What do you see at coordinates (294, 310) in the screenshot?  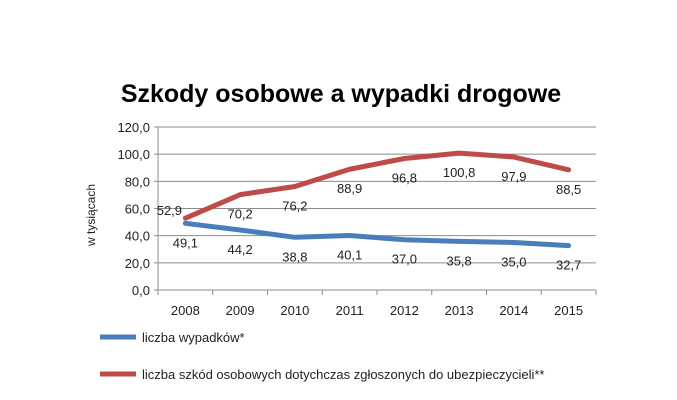 I see `x-tick-label: 2010` at bounding box center [294, 310].